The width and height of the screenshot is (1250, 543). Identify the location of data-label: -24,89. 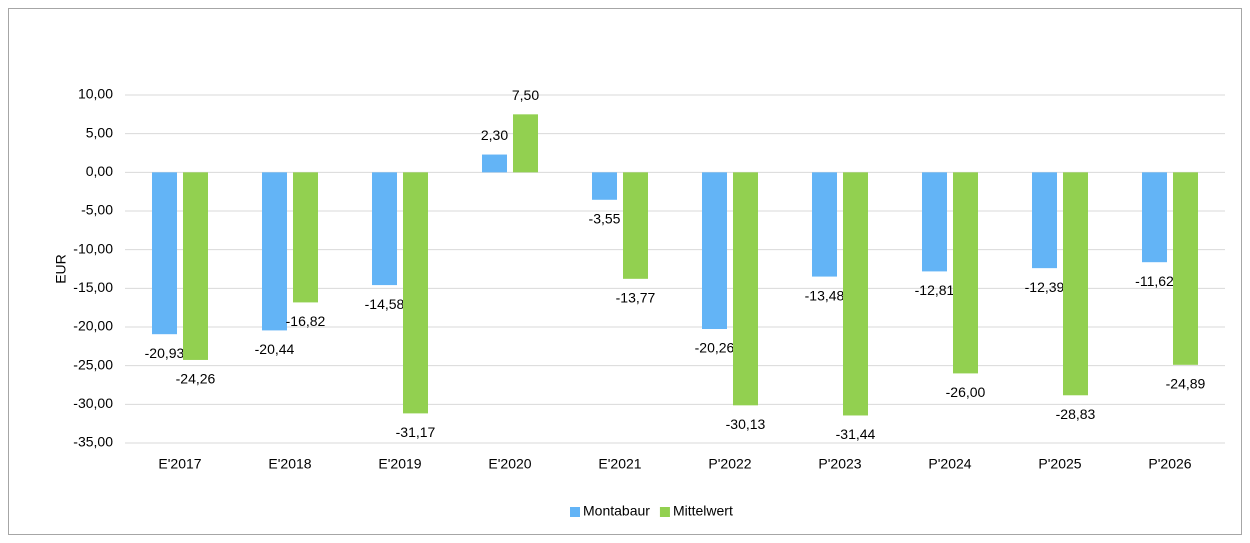
(1186, 384).